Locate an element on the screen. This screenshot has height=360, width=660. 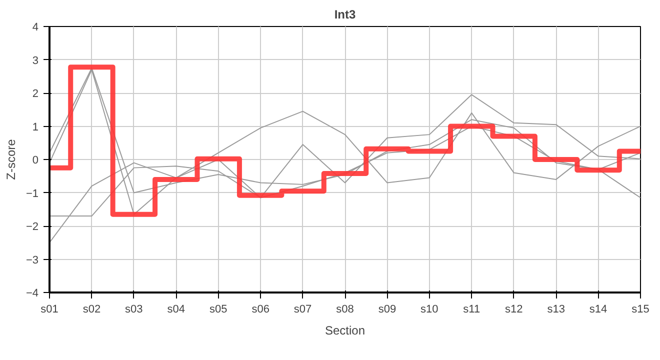
y-tick-label: 1 is located at coordinates (35, 127).